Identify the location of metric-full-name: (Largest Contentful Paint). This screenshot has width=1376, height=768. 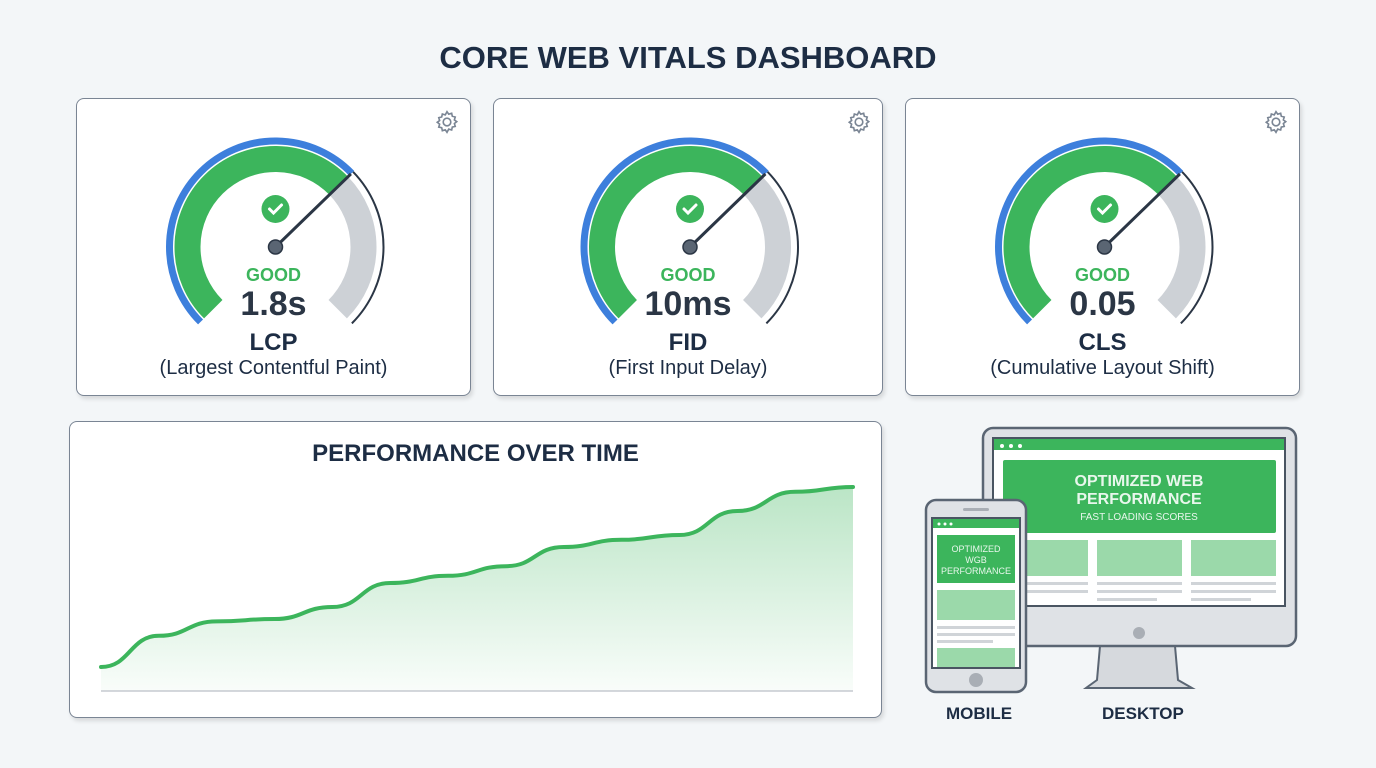
(273, 368).